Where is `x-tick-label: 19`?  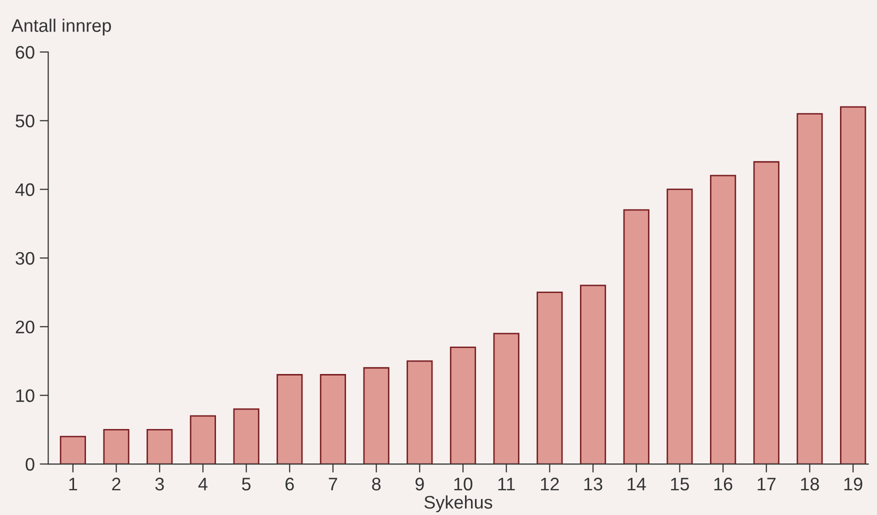 x-tick-label: 19 is located at coordinates (853, 484).